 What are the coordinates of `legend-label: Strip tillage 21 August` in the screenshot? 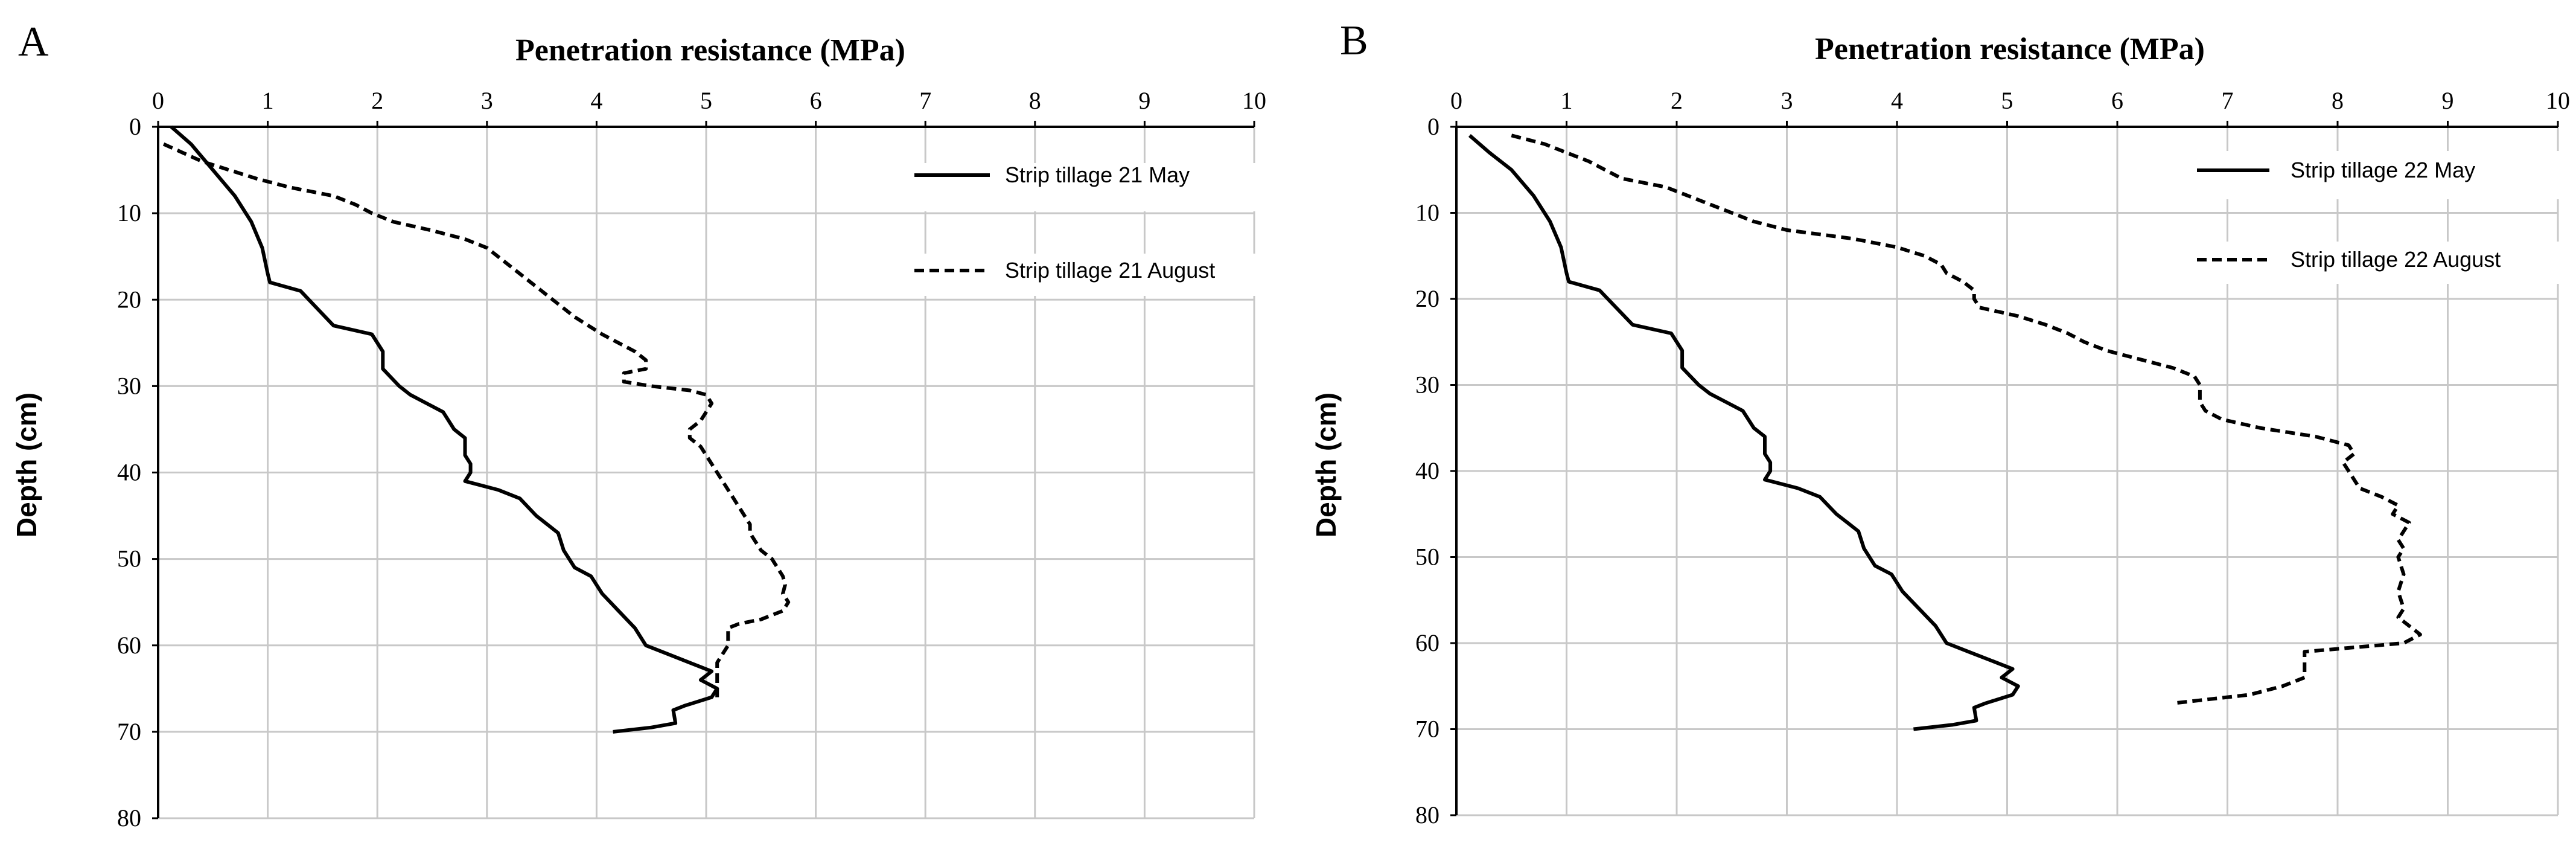 It's located at (1110, 270).